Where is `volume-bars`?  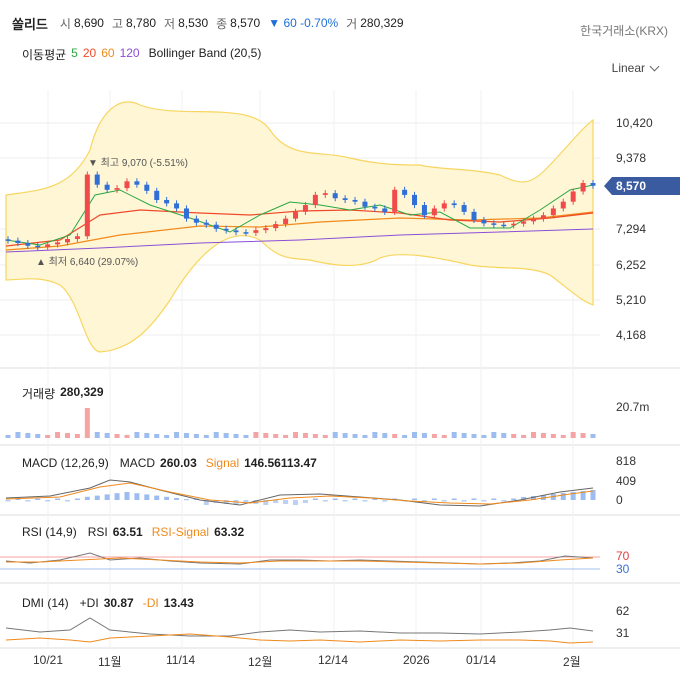
volume-bars is located at coordinates (300, 423).